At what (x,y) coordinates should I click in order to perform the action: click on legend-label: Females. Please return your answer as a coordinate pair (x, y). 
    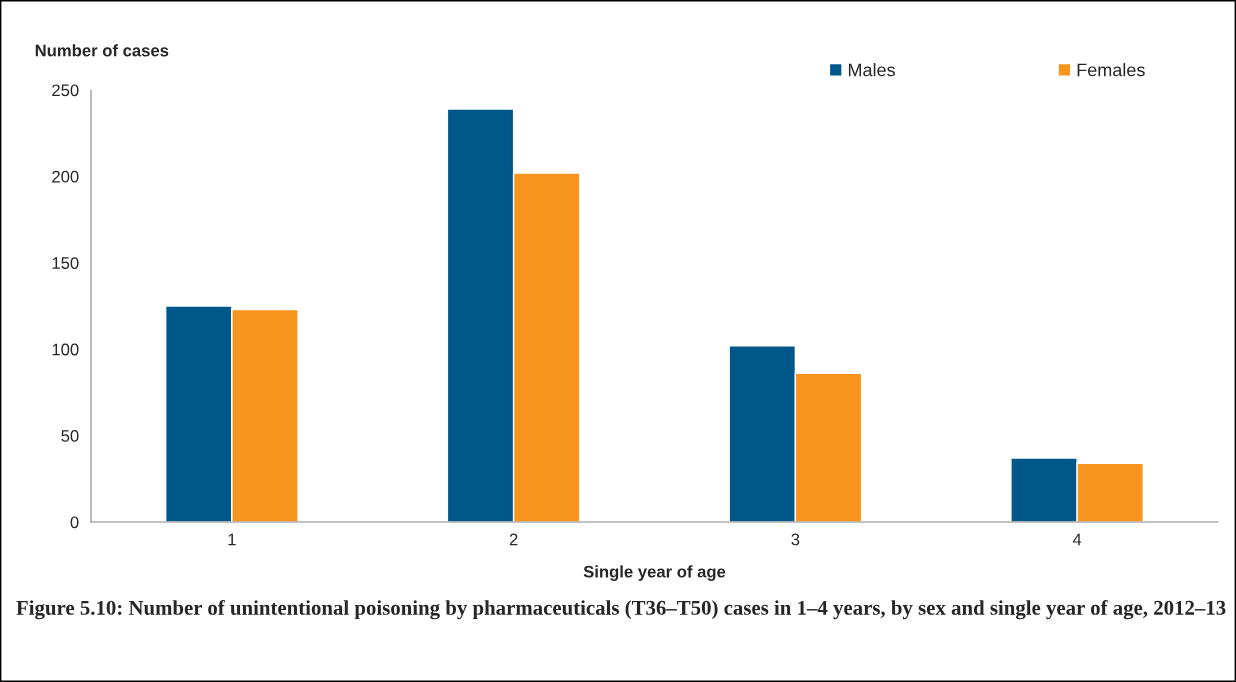
    Looking at the image, I should click on (1111, 70).